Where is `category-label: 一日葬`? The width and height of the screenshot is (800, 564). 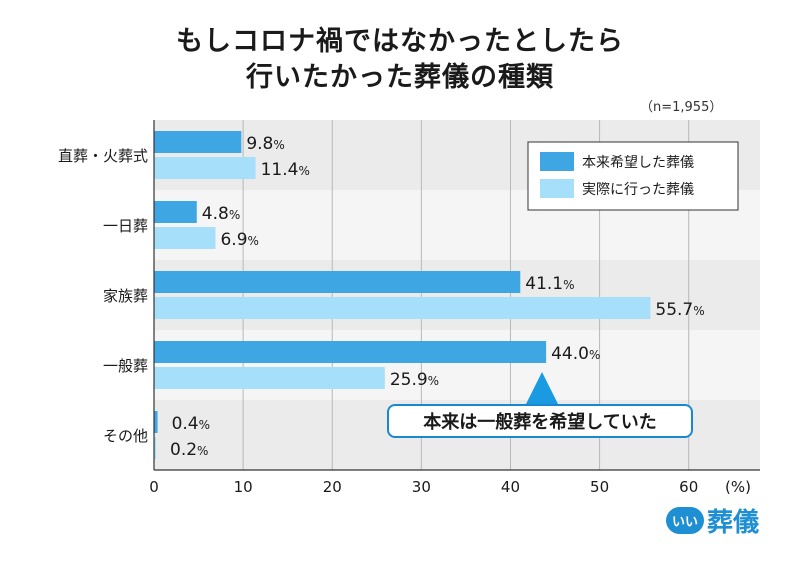
category-label: 一日葬 is located at coordinates (125, 226).